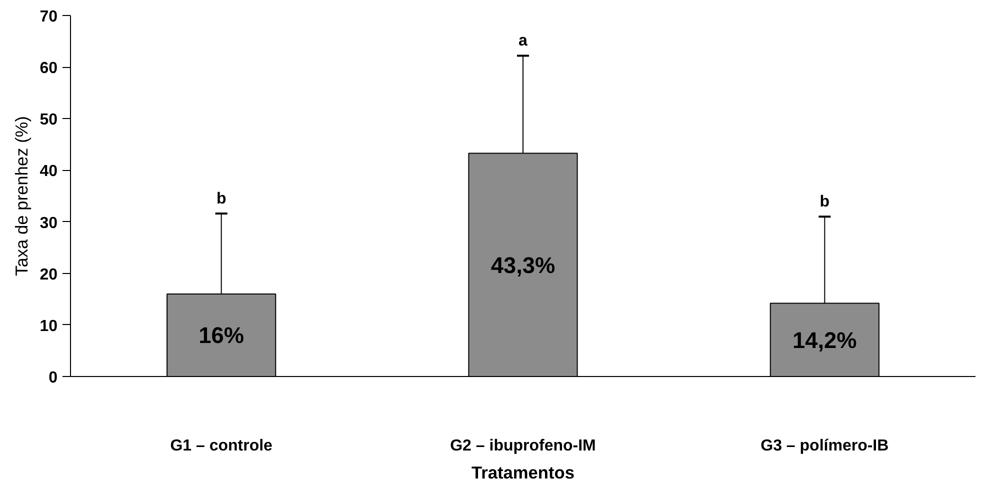  I want to click on y-tick-label: 70, so click(49, 17).